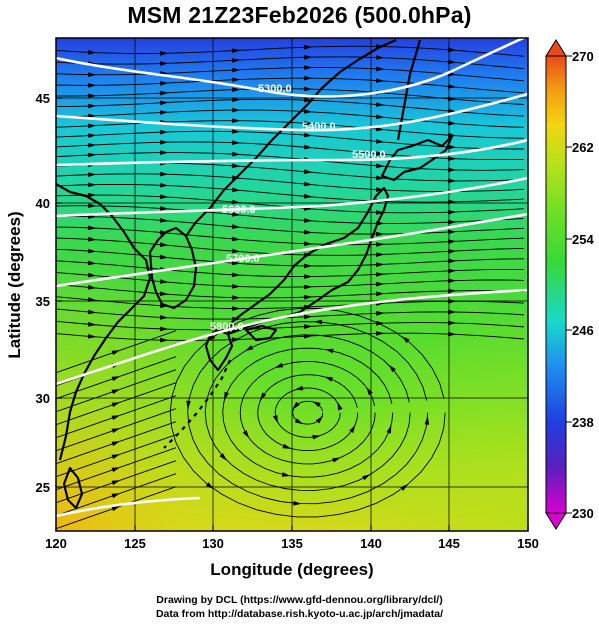 This screenshot has width=599, height=625. Describe the element at coordinates (261, 333) in the screenshot. I see `coastline-japan-shikoku` at that location.